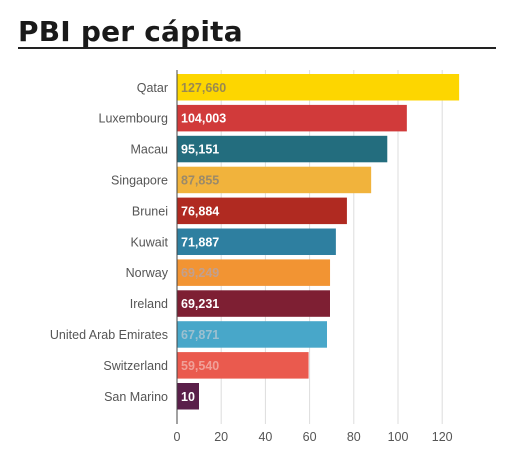 This screenshot has width=509, height=462. I want to click on data-label: 87,855, so click(200, 180).